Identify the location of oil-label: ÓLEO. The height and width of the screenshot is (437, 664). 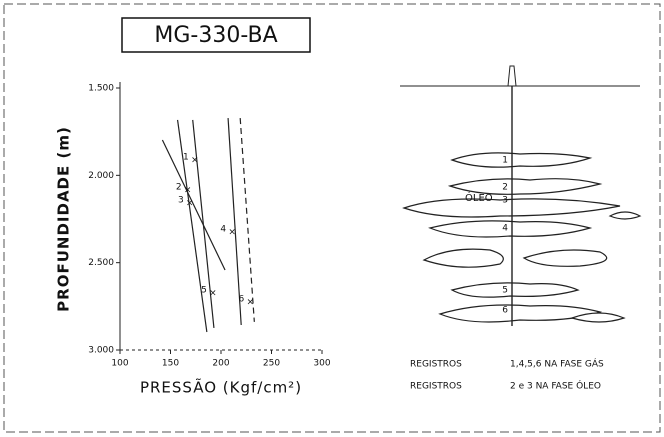
(479, 197).